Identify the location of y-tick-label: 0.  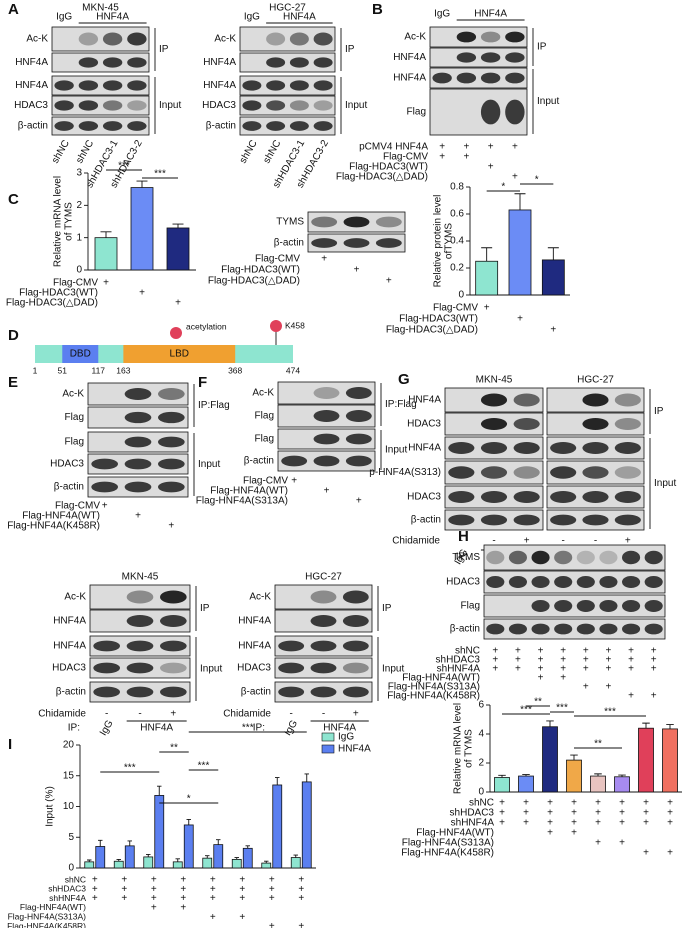
(79, 270).